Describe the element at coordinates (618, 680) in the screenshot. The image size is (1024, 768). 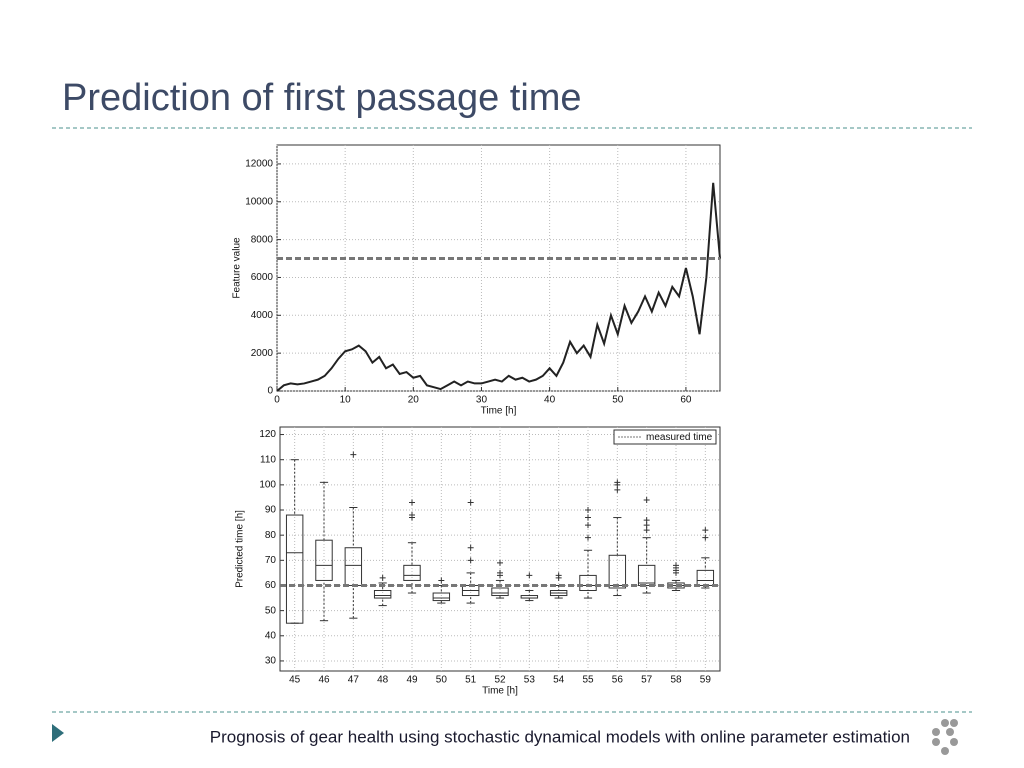
I see `x-tick-label: 56` at that location.